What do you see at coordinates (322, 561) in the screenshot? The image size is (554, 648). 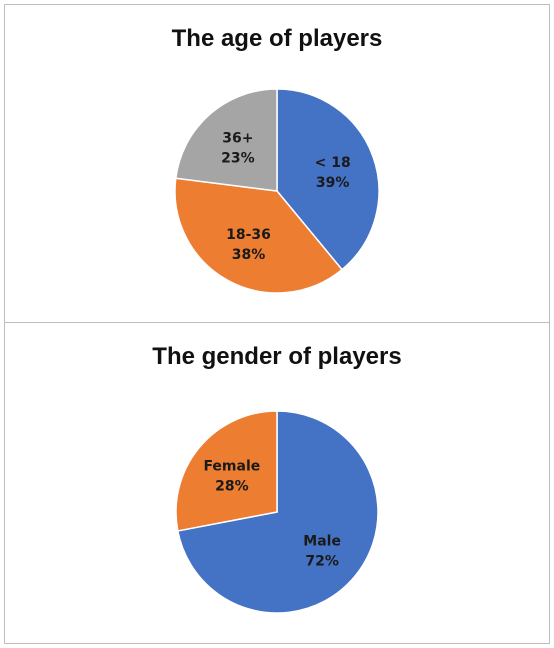 I see `gender-slice-value-0: 72%` at bounding box center [322, 561].